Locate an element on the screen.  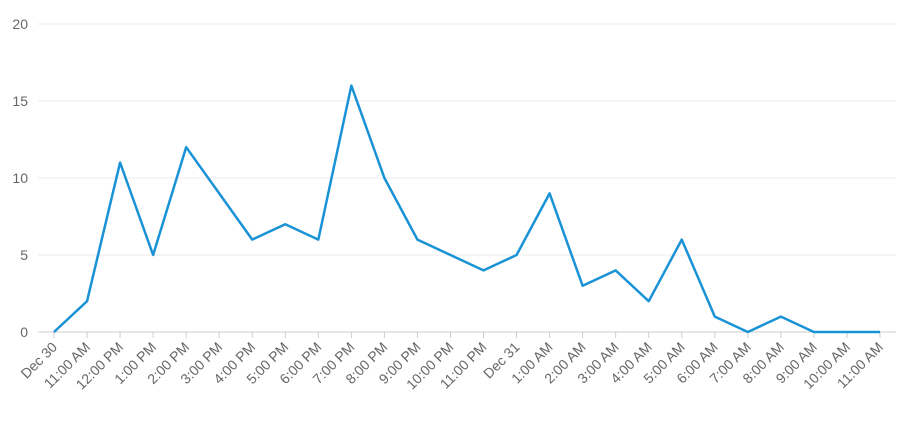
y-tick-label: 15 is located at coordinates (20, 101).